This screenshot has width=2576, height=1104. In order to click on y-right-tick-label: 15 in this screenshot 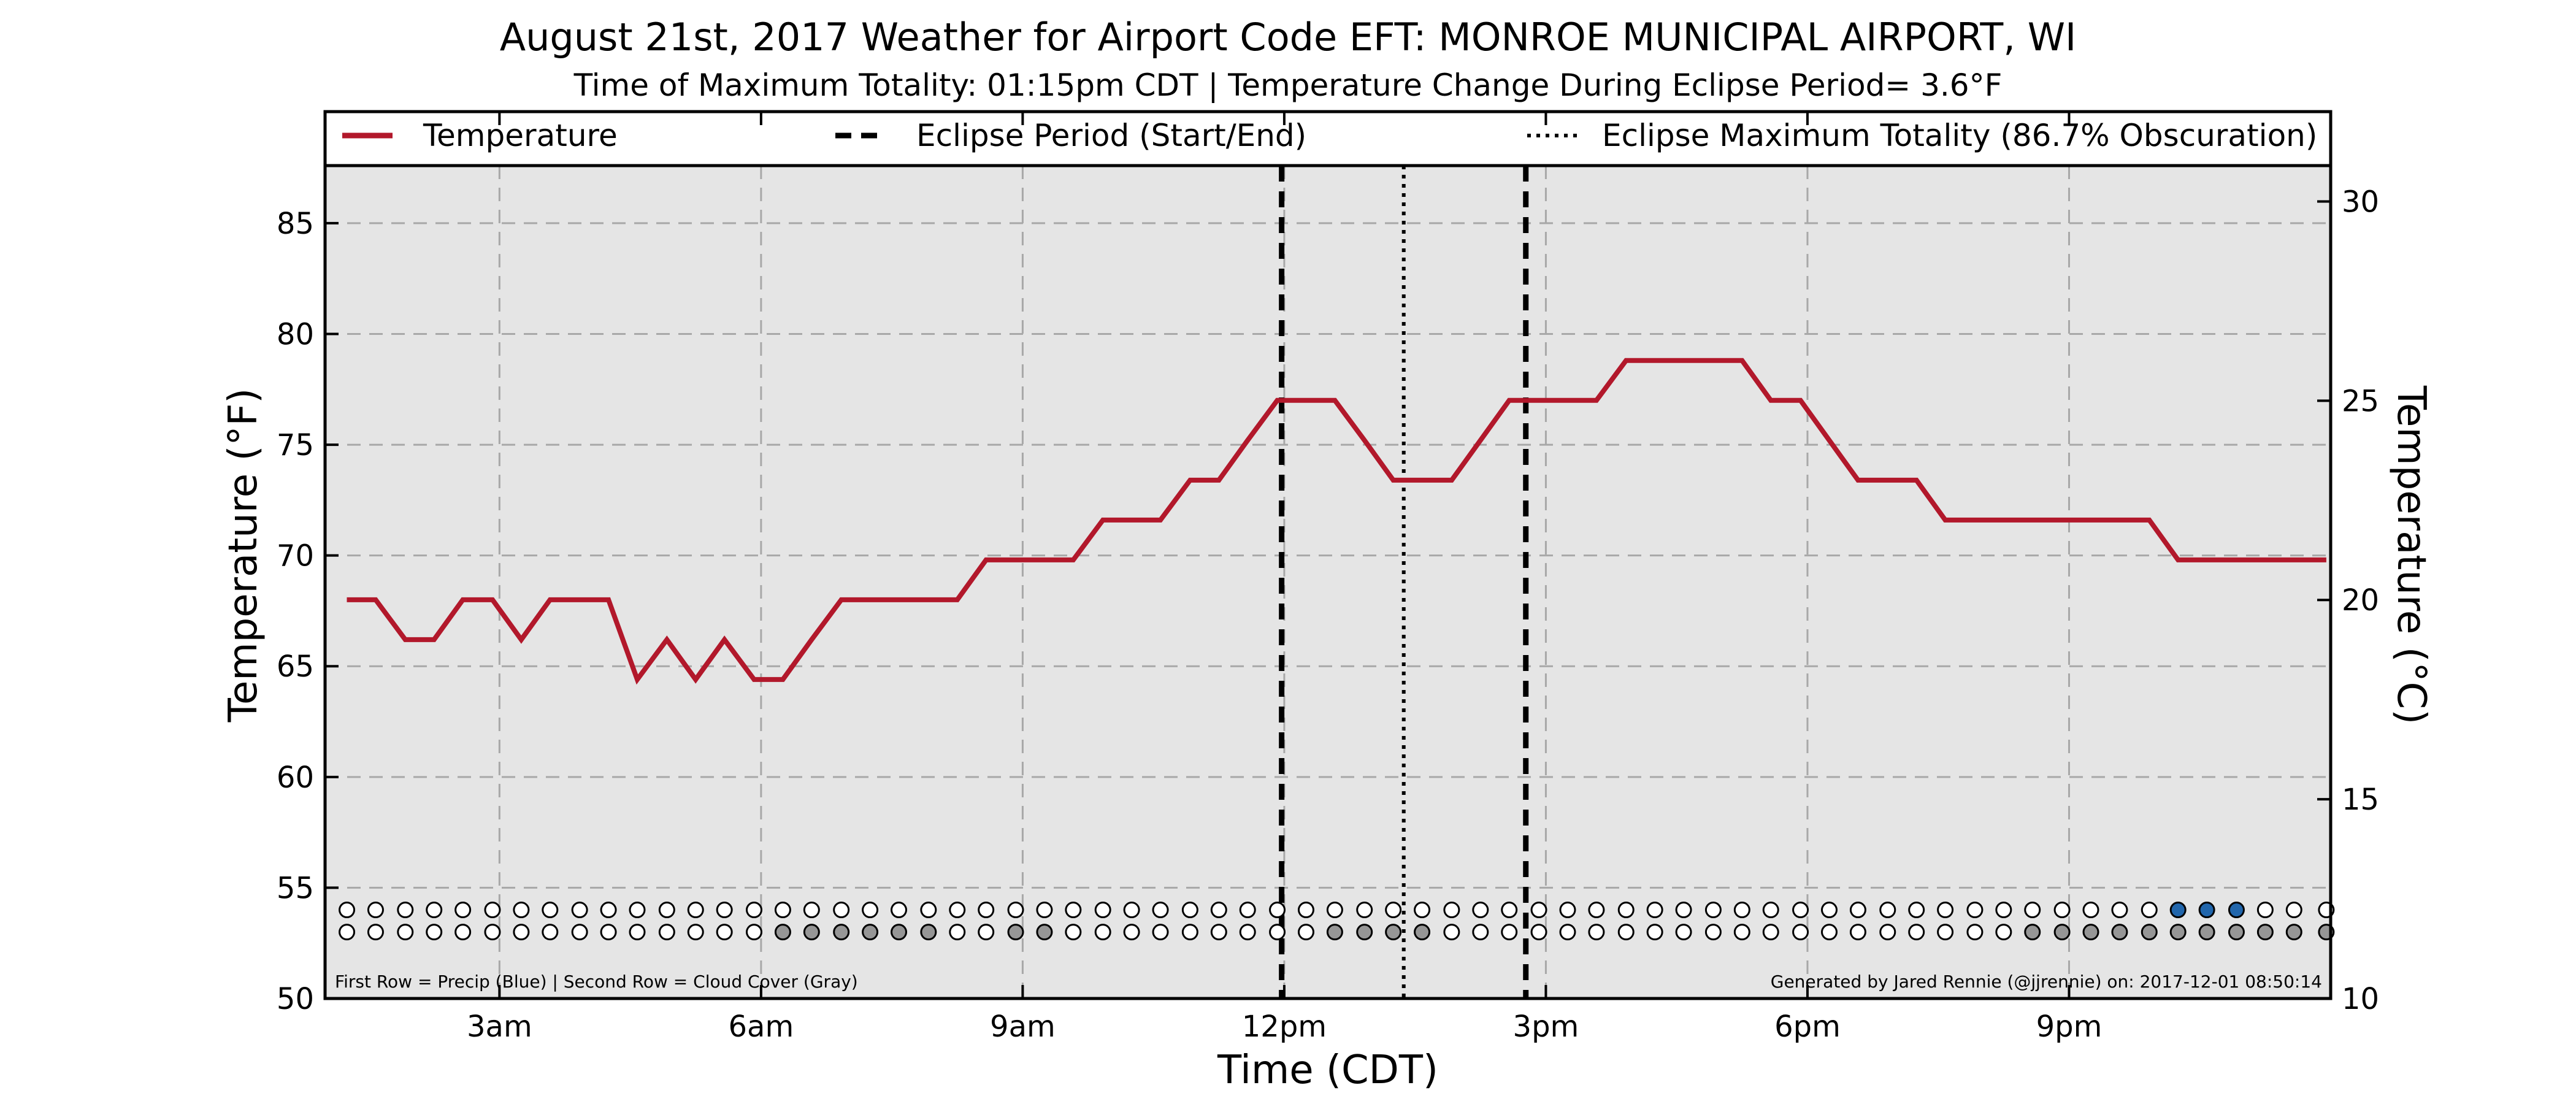, I will do `click(2360, 800)`.